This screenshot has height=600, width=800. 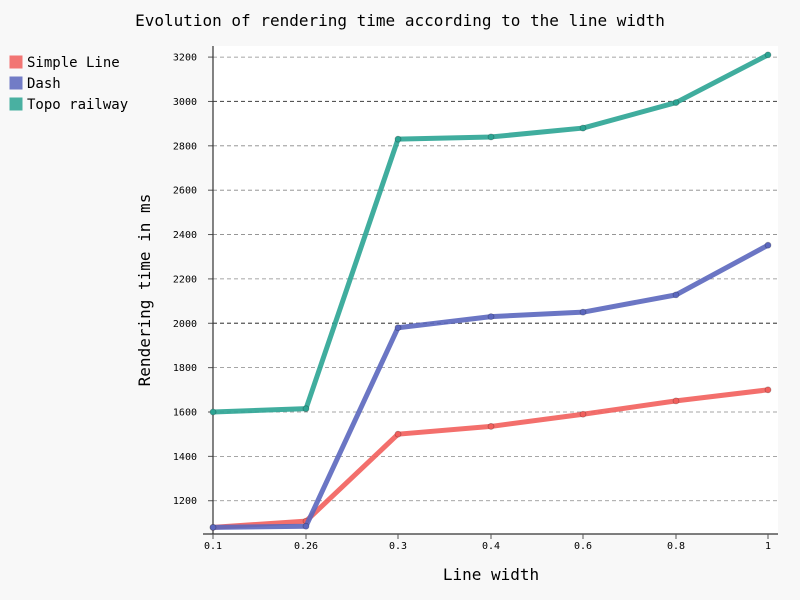 What do you see at coordinates (398, 546) in the screenshot?
I see `x-tick-label: 0.3` at bounding box center [398, 546].